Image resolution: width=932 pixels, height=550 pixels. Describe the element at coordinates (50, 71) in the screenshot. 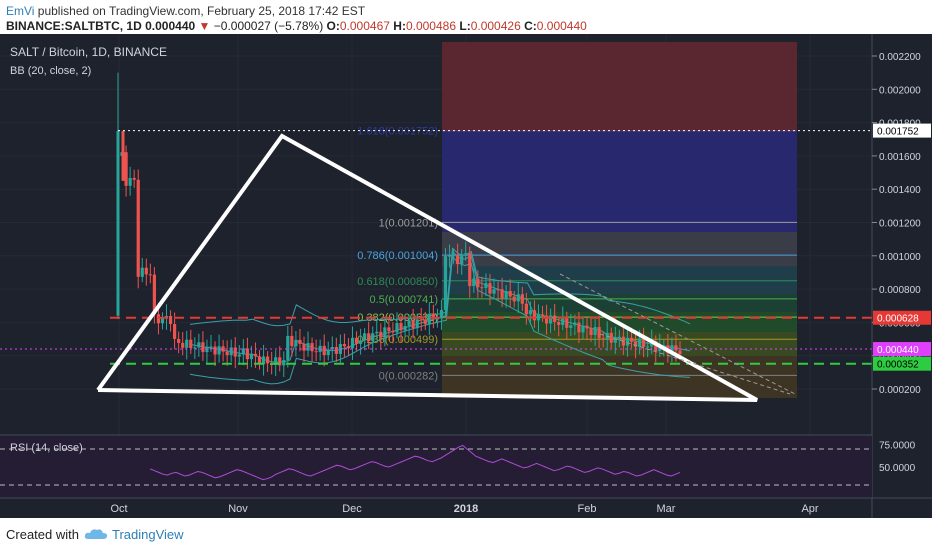

I see `bb-indicator-label: BB (20, close, 2)` at that location.